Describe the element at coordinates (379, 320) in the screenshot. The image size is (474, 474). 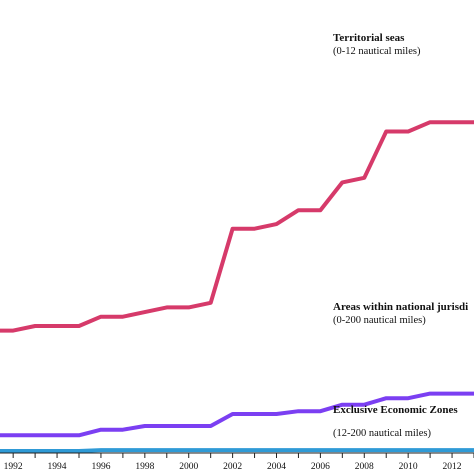
I see `annotation-national-jurisdiction-subtitle: (0-200 nautical miles)` at that location.